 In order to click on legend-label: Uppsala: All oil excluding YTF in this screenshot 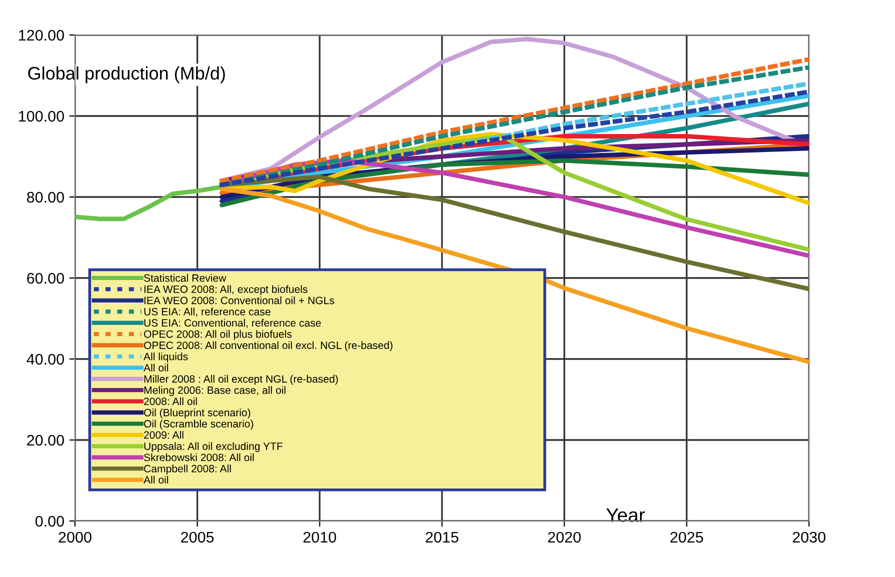, I will do `click(213, 447)`.